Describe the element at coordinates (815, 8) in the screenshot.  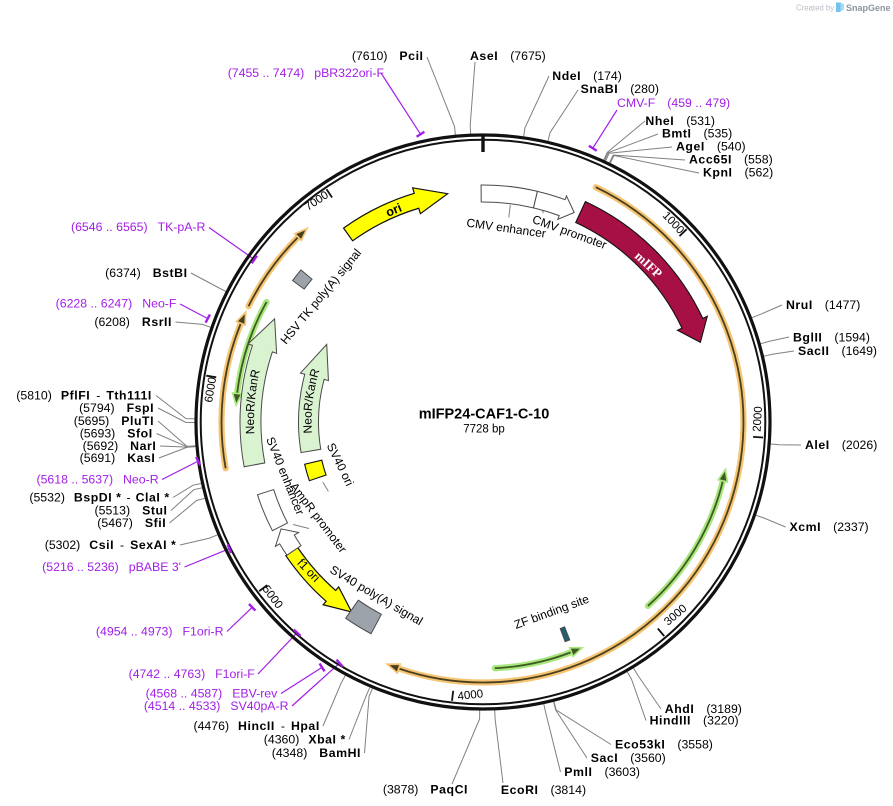
I see `svg-text: Created by` at that location.